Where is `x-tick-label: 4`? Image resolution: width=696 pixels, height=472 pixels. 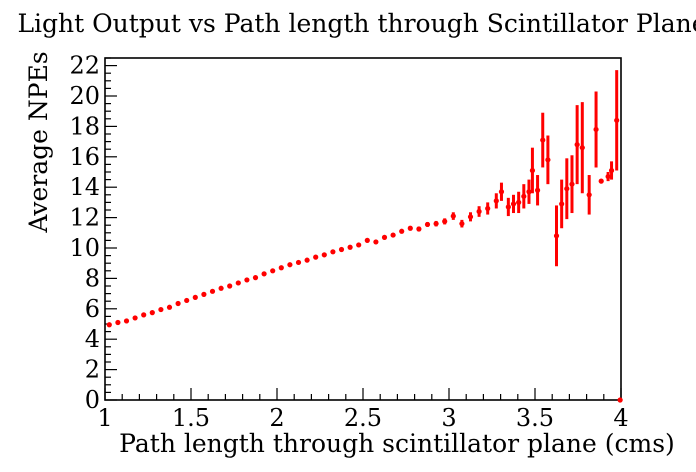
x-tick-label: 4 is located at coordinates (620, 418).